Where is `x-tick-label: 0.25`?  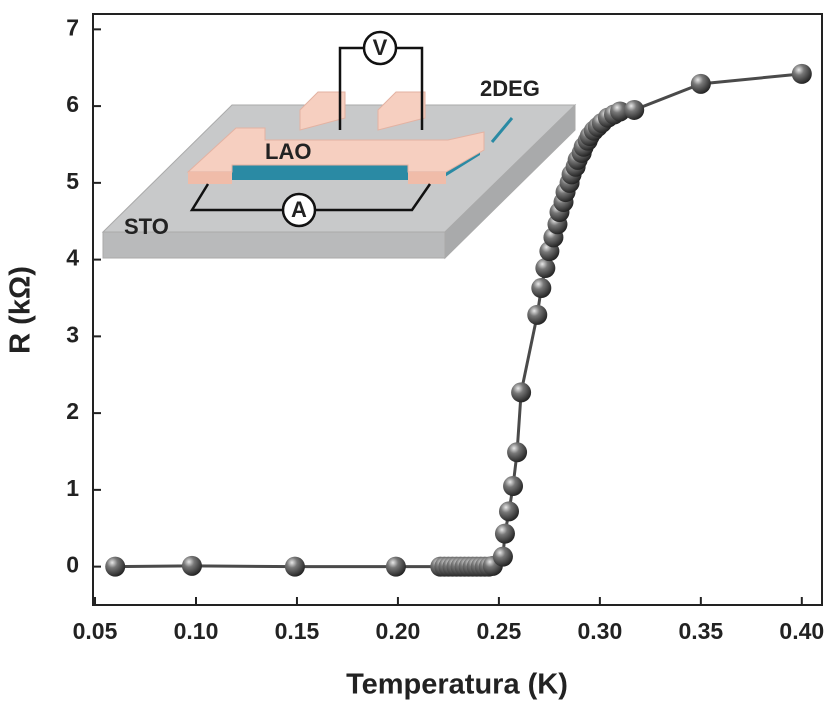
x-tick-label: 0.25 is located at coordinates (499, 631).